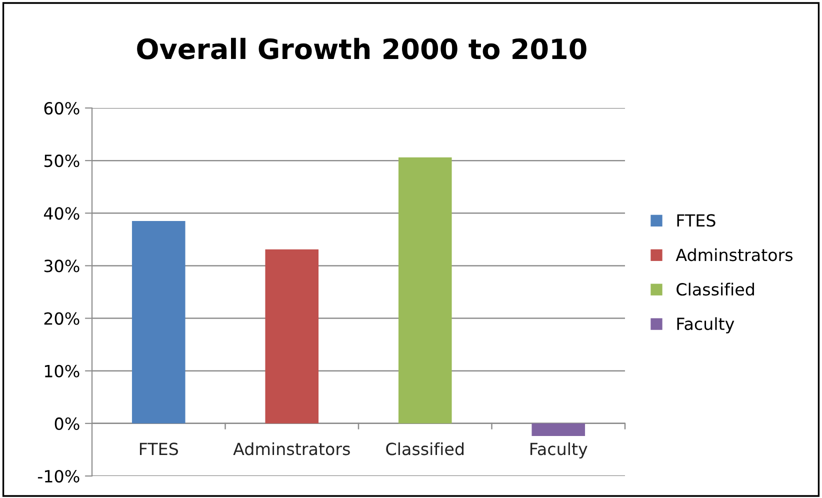  Describe the element at coordinates (62, 266) in the screenshot. I see `y-tick-label: 30%` at that location.